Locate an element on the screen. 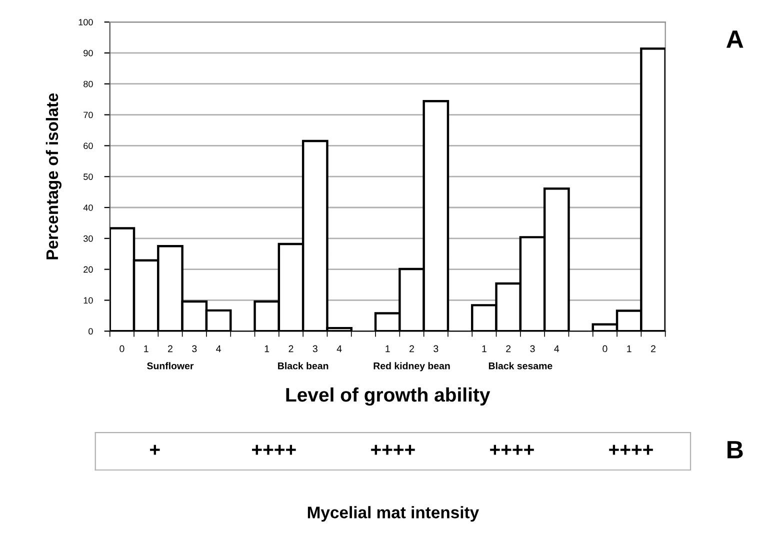  text: Mycelial mat intensity is located at coordinates (394, 514).